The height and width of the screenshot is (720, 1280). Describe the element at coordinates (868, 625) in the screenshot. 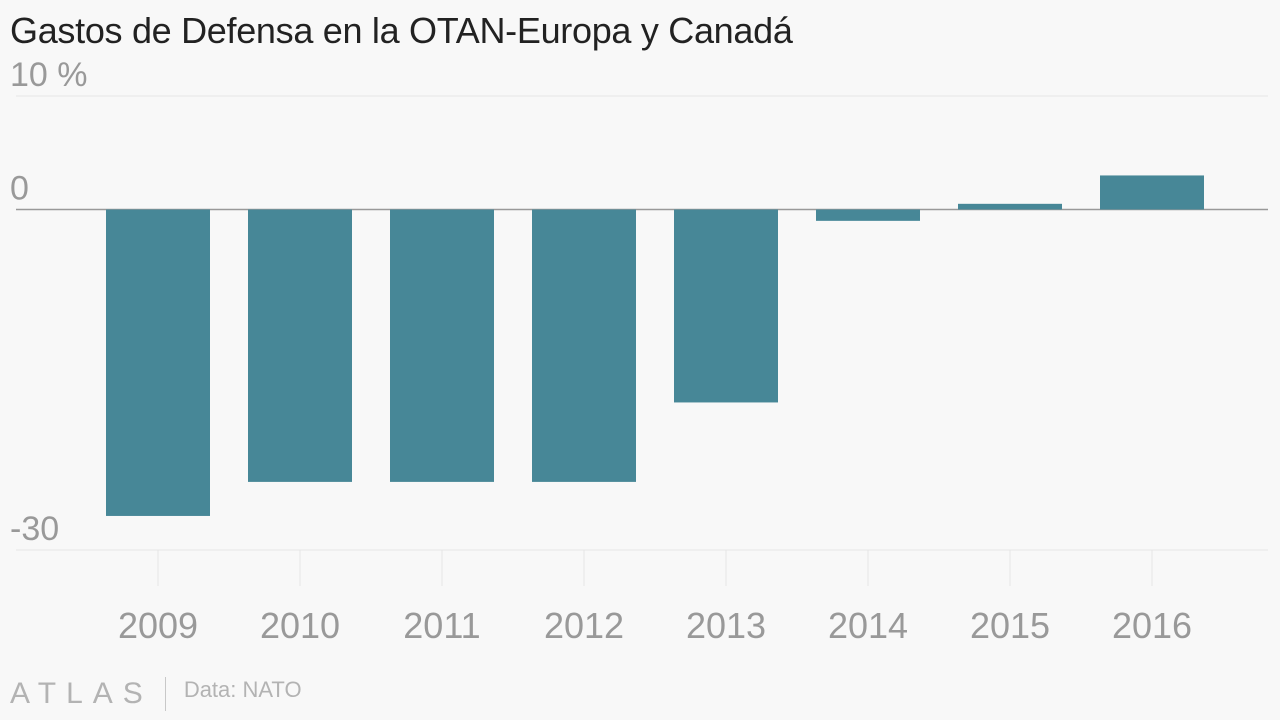

I see `x-tick-label: 2014` at that location.